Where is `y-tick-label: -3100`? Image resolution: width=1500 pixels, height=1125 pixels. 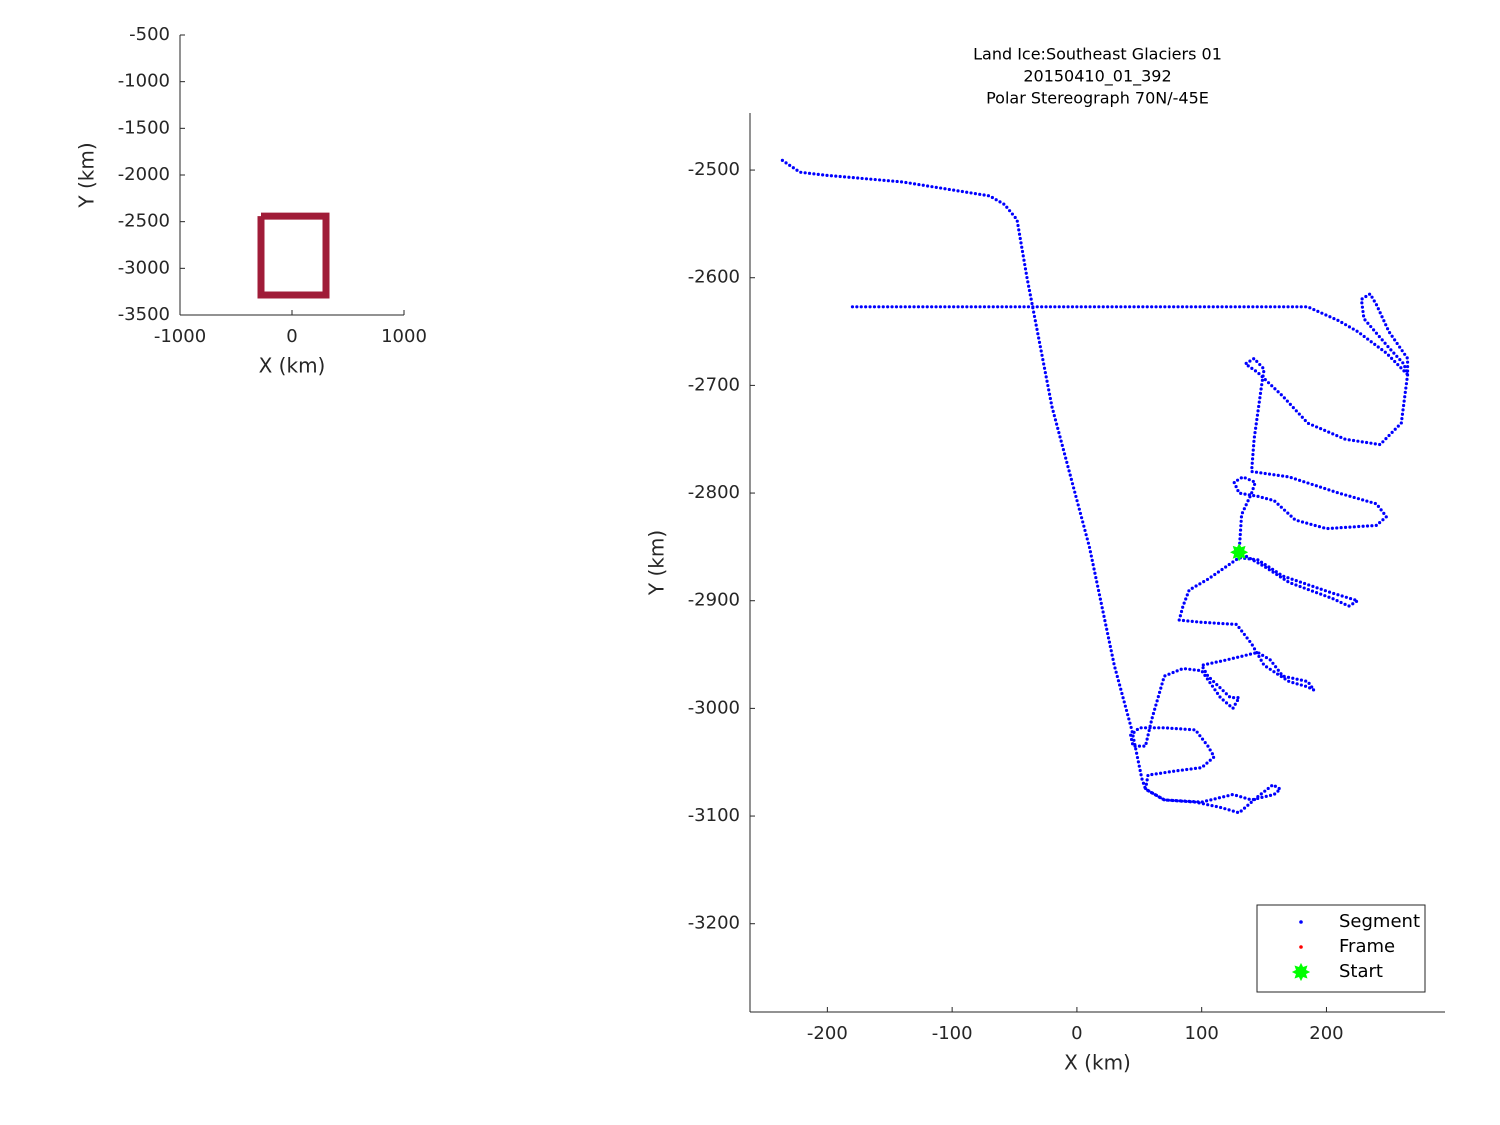 y-tick-label: -3100 is located at coordinates (714, 815).